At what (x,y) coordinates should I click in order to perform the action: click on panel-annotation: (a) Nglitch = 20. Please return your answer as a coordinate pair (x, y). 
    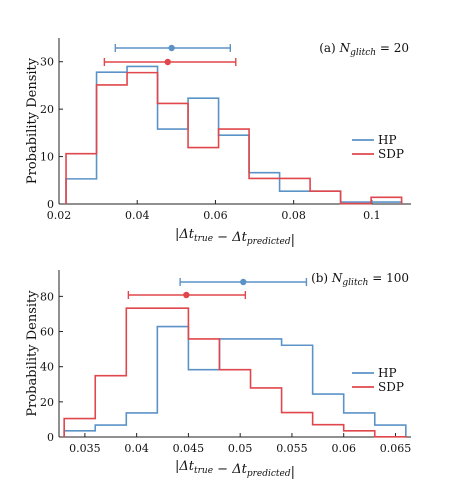
    Looking at the image, I should click on (364, 49).